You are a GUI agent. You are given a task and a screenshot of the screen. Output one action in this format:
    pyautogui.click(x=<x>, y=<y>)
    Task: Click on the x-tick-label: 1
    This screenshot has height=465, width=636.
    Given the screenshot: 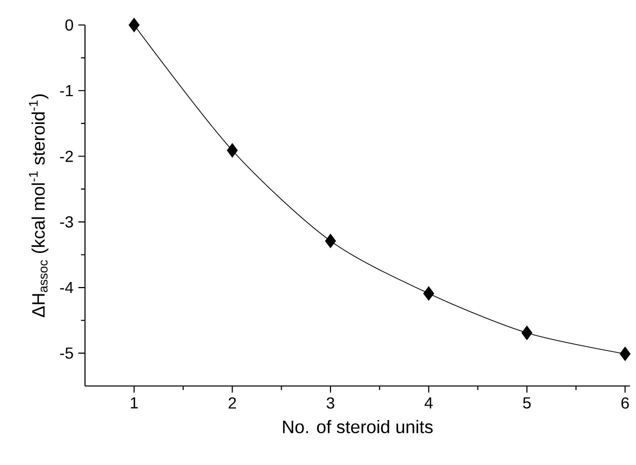 What is the action you would take?
    pyautogui.click(x=134, y=402)
    